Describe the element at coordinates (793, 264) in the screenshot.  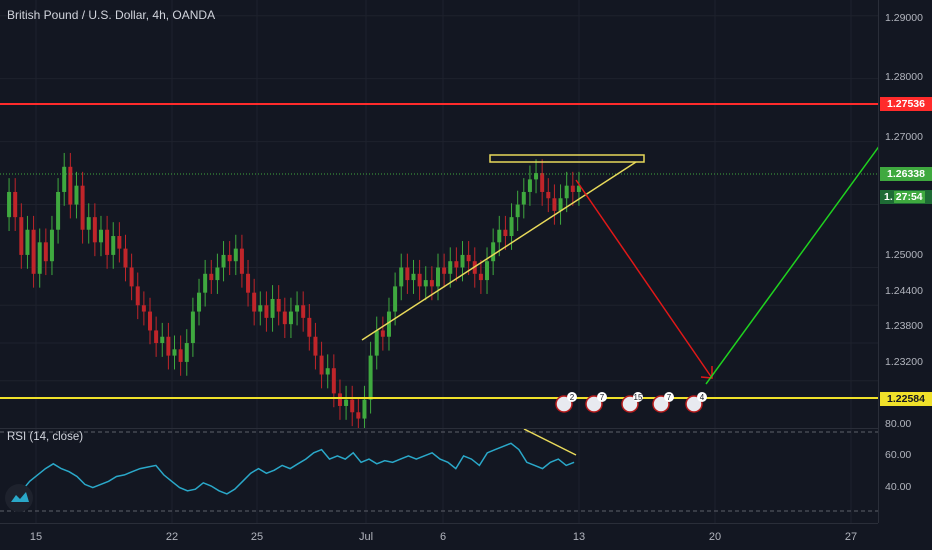
I see `forecast-up-line` at that location.